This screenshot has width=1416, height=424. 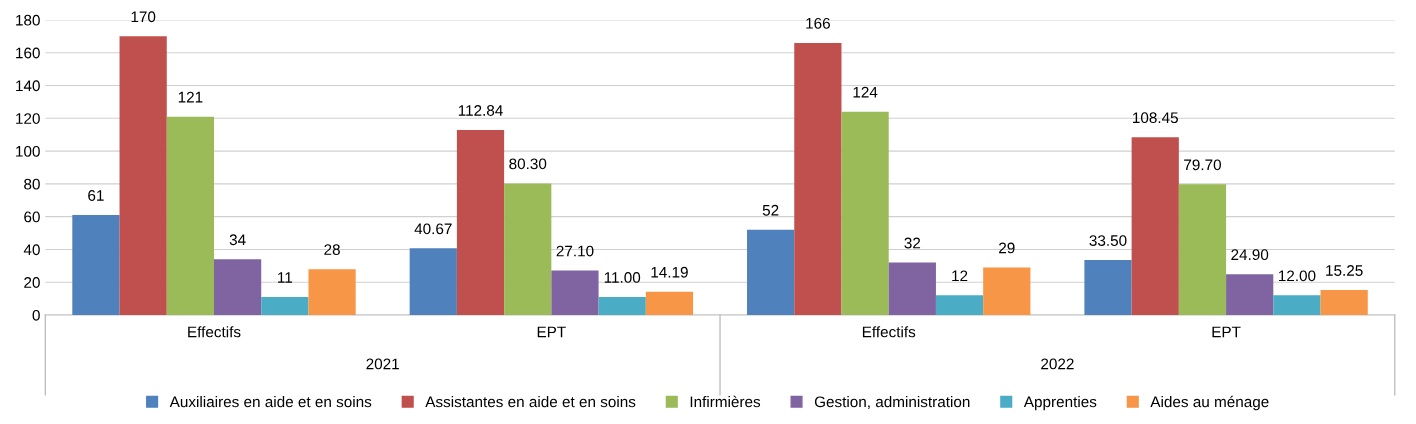 What do you see at coordinates (528, 164) in the screenshot?
I see `data-label: 80.30` at bounding box center [528, 164].